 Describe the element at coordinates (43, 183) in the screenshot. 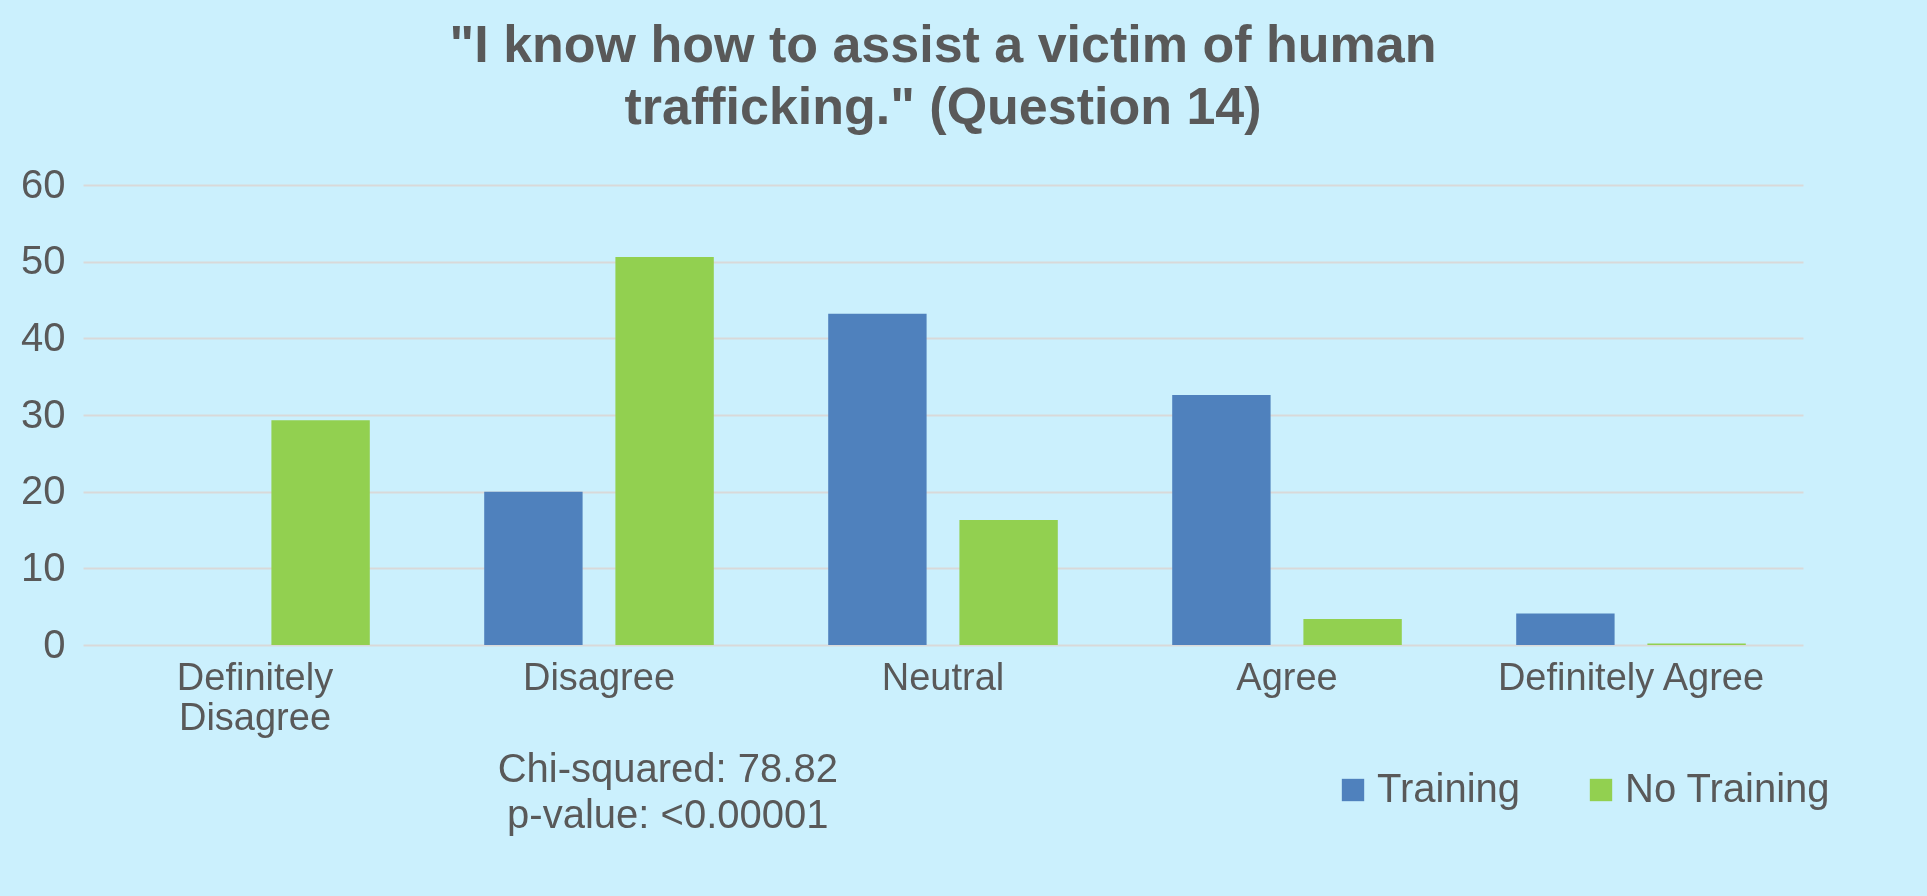

I see `y-tick-label: 60` at that location.